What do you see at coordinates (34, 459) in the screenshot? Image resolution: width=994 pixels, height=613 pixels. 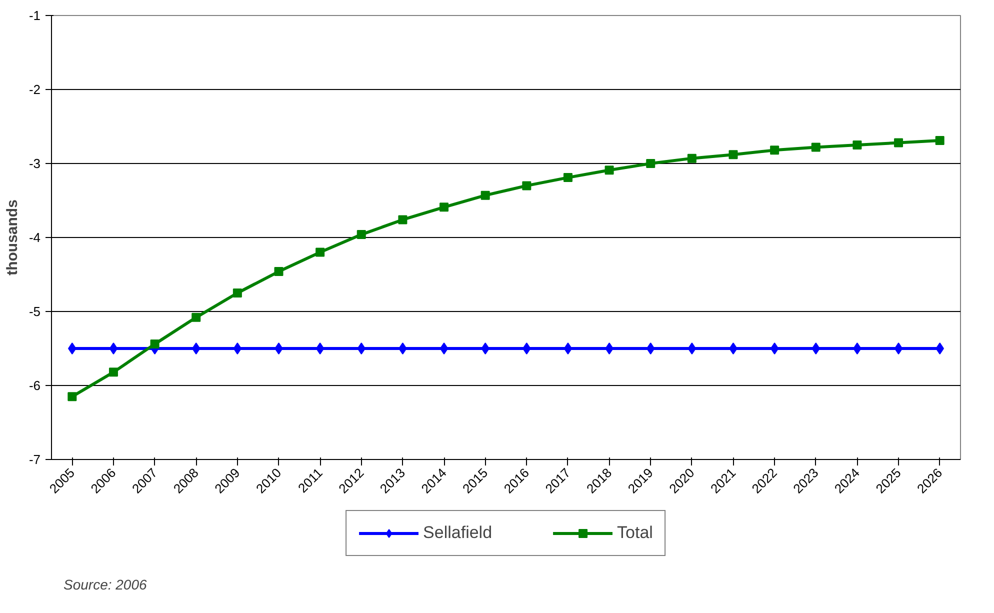 I see `y-tick-label: -7` at bounding box center [34, 459].